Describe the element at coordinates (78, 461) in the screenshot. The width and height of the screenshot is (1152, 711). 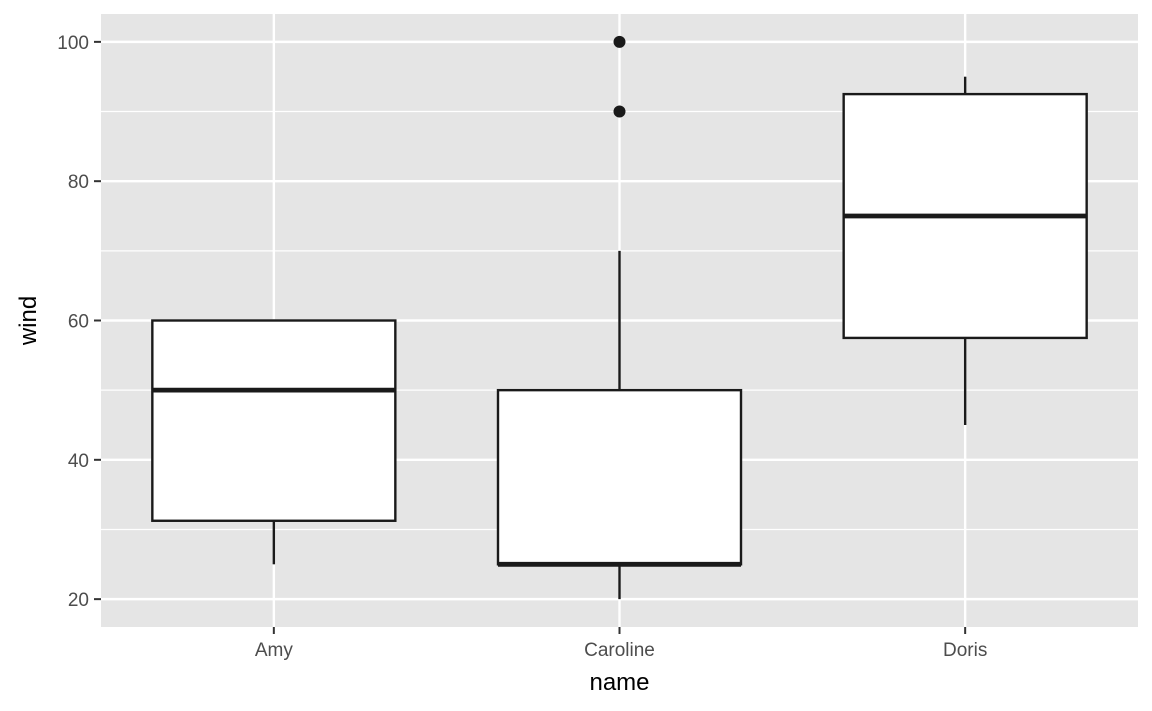
I see `y-tick-label: 40` at that location.